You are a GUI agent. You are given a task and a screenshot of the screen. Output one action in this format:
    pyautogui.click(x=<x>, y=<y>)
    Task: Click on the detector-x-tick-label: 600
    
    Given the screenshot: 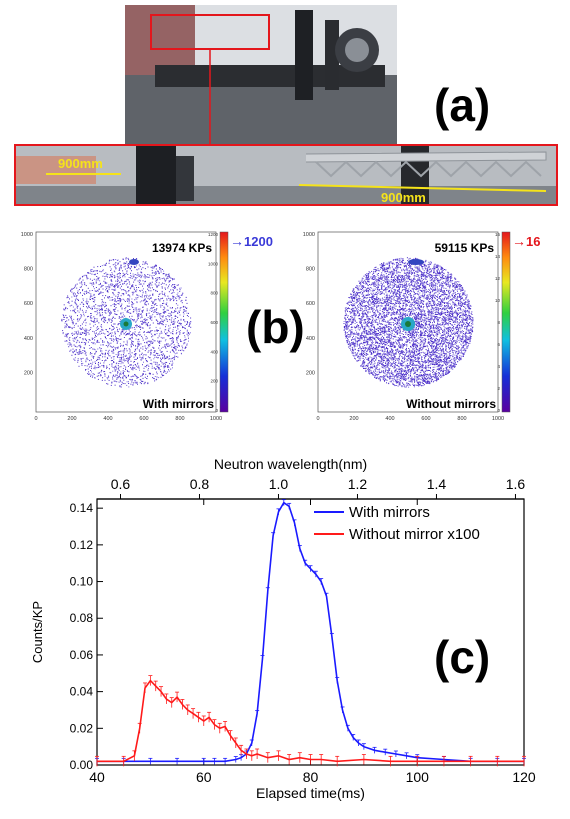 What is the action you would take?
    pyautogui.click(x=143, y=419)
    